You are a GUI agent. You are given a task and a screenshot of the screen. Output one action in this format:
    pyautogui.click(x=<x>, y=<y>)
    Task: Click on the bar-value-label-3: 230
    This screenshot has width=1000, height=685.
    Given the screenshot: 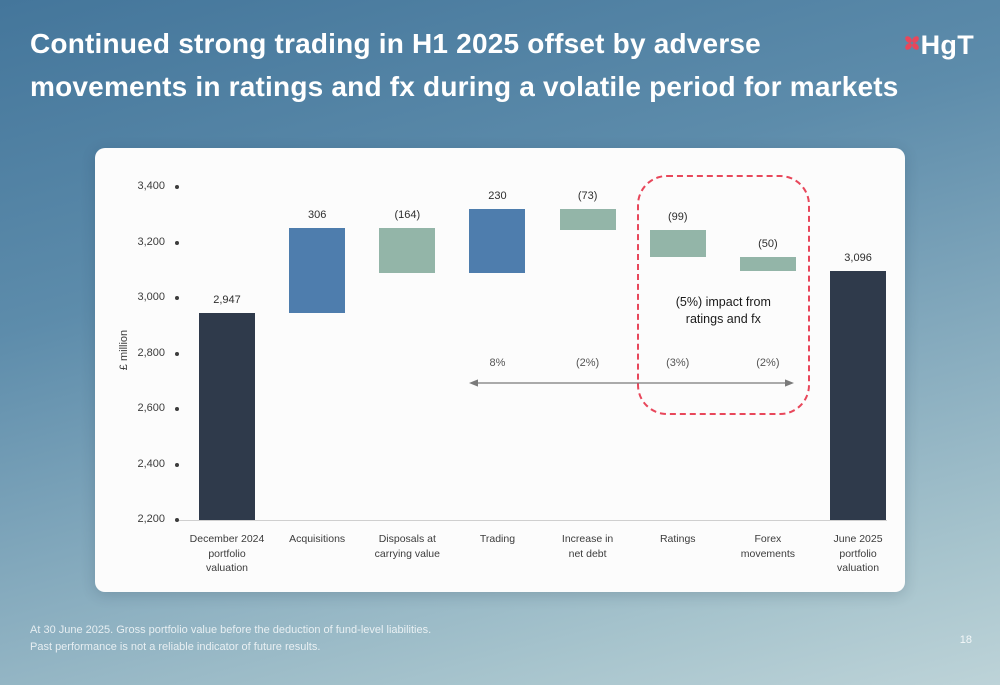 What is the action you would take?
    pyautogui.click(x=497, y=196)
    